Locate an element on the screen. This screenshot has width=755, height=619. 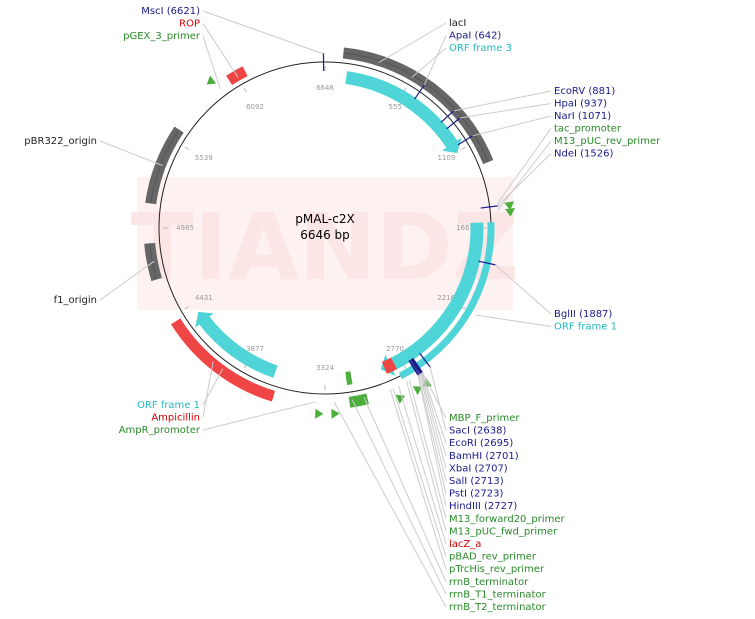
feature-label: BglII (1887) is located at coordinates (583, 314).